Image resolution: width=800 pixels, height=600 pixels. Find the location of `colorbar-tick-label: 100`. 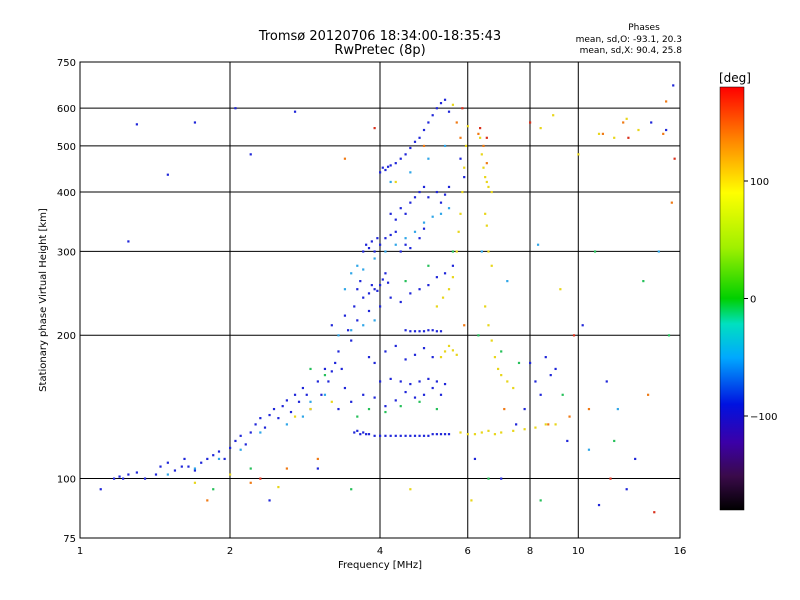

colorbar-tick-label: 100 is located at coordinates (759, 182).